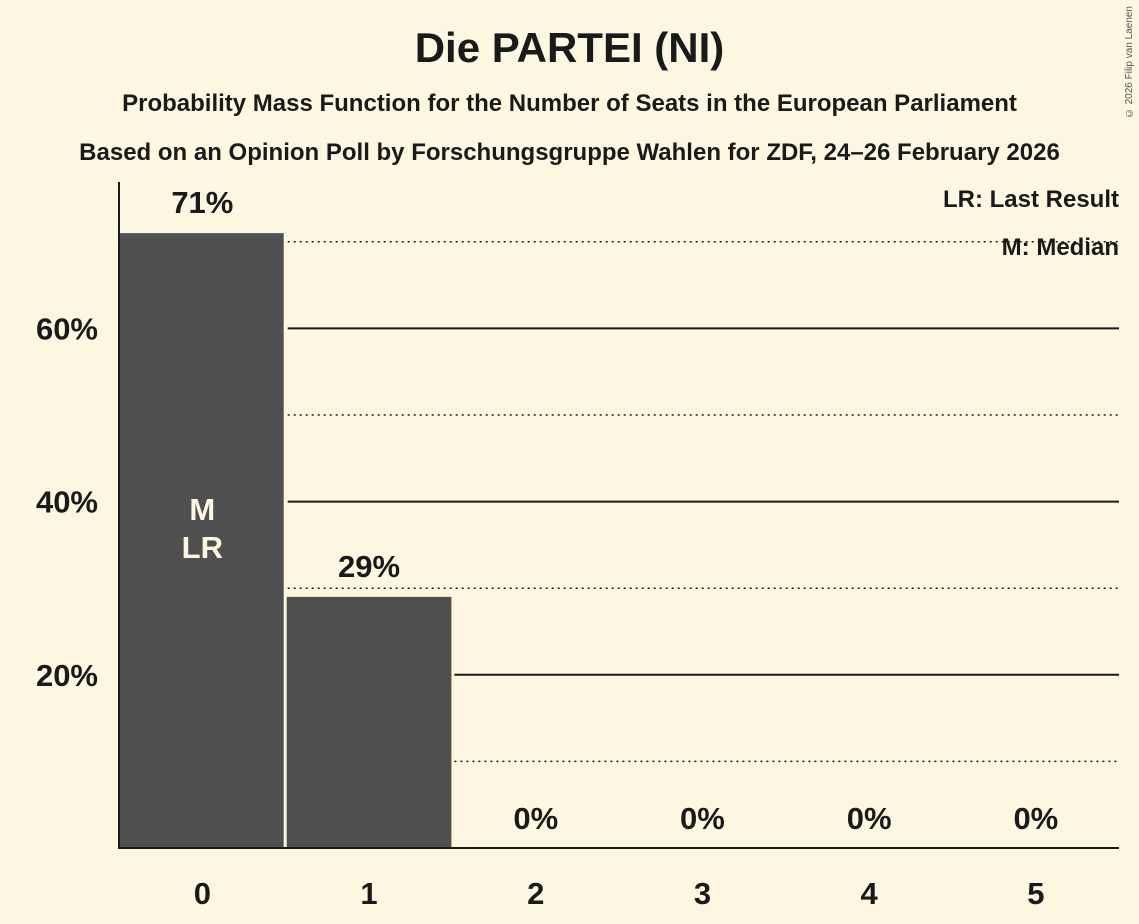 This screenshot has height=924, width=1139. I want to click on y-tick-label: 40%, so click(67, 502).